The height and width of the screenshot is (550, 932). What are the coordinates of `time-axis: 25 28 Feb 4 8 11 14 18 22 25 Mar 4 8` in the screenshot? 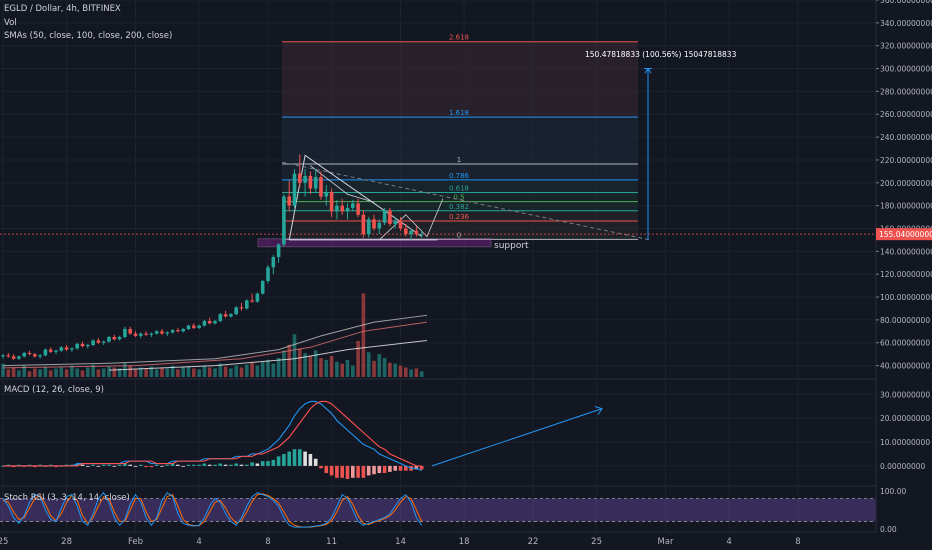 It's located at (400, 542).